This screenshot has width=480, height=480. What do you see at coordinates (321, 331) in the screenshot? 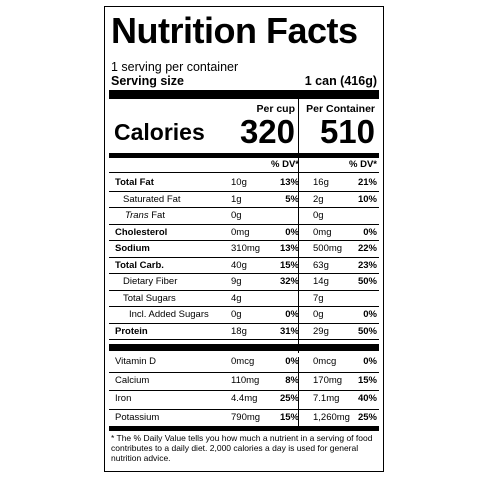
I see `amount-col2: 29g` at bounding box center [321, 331].